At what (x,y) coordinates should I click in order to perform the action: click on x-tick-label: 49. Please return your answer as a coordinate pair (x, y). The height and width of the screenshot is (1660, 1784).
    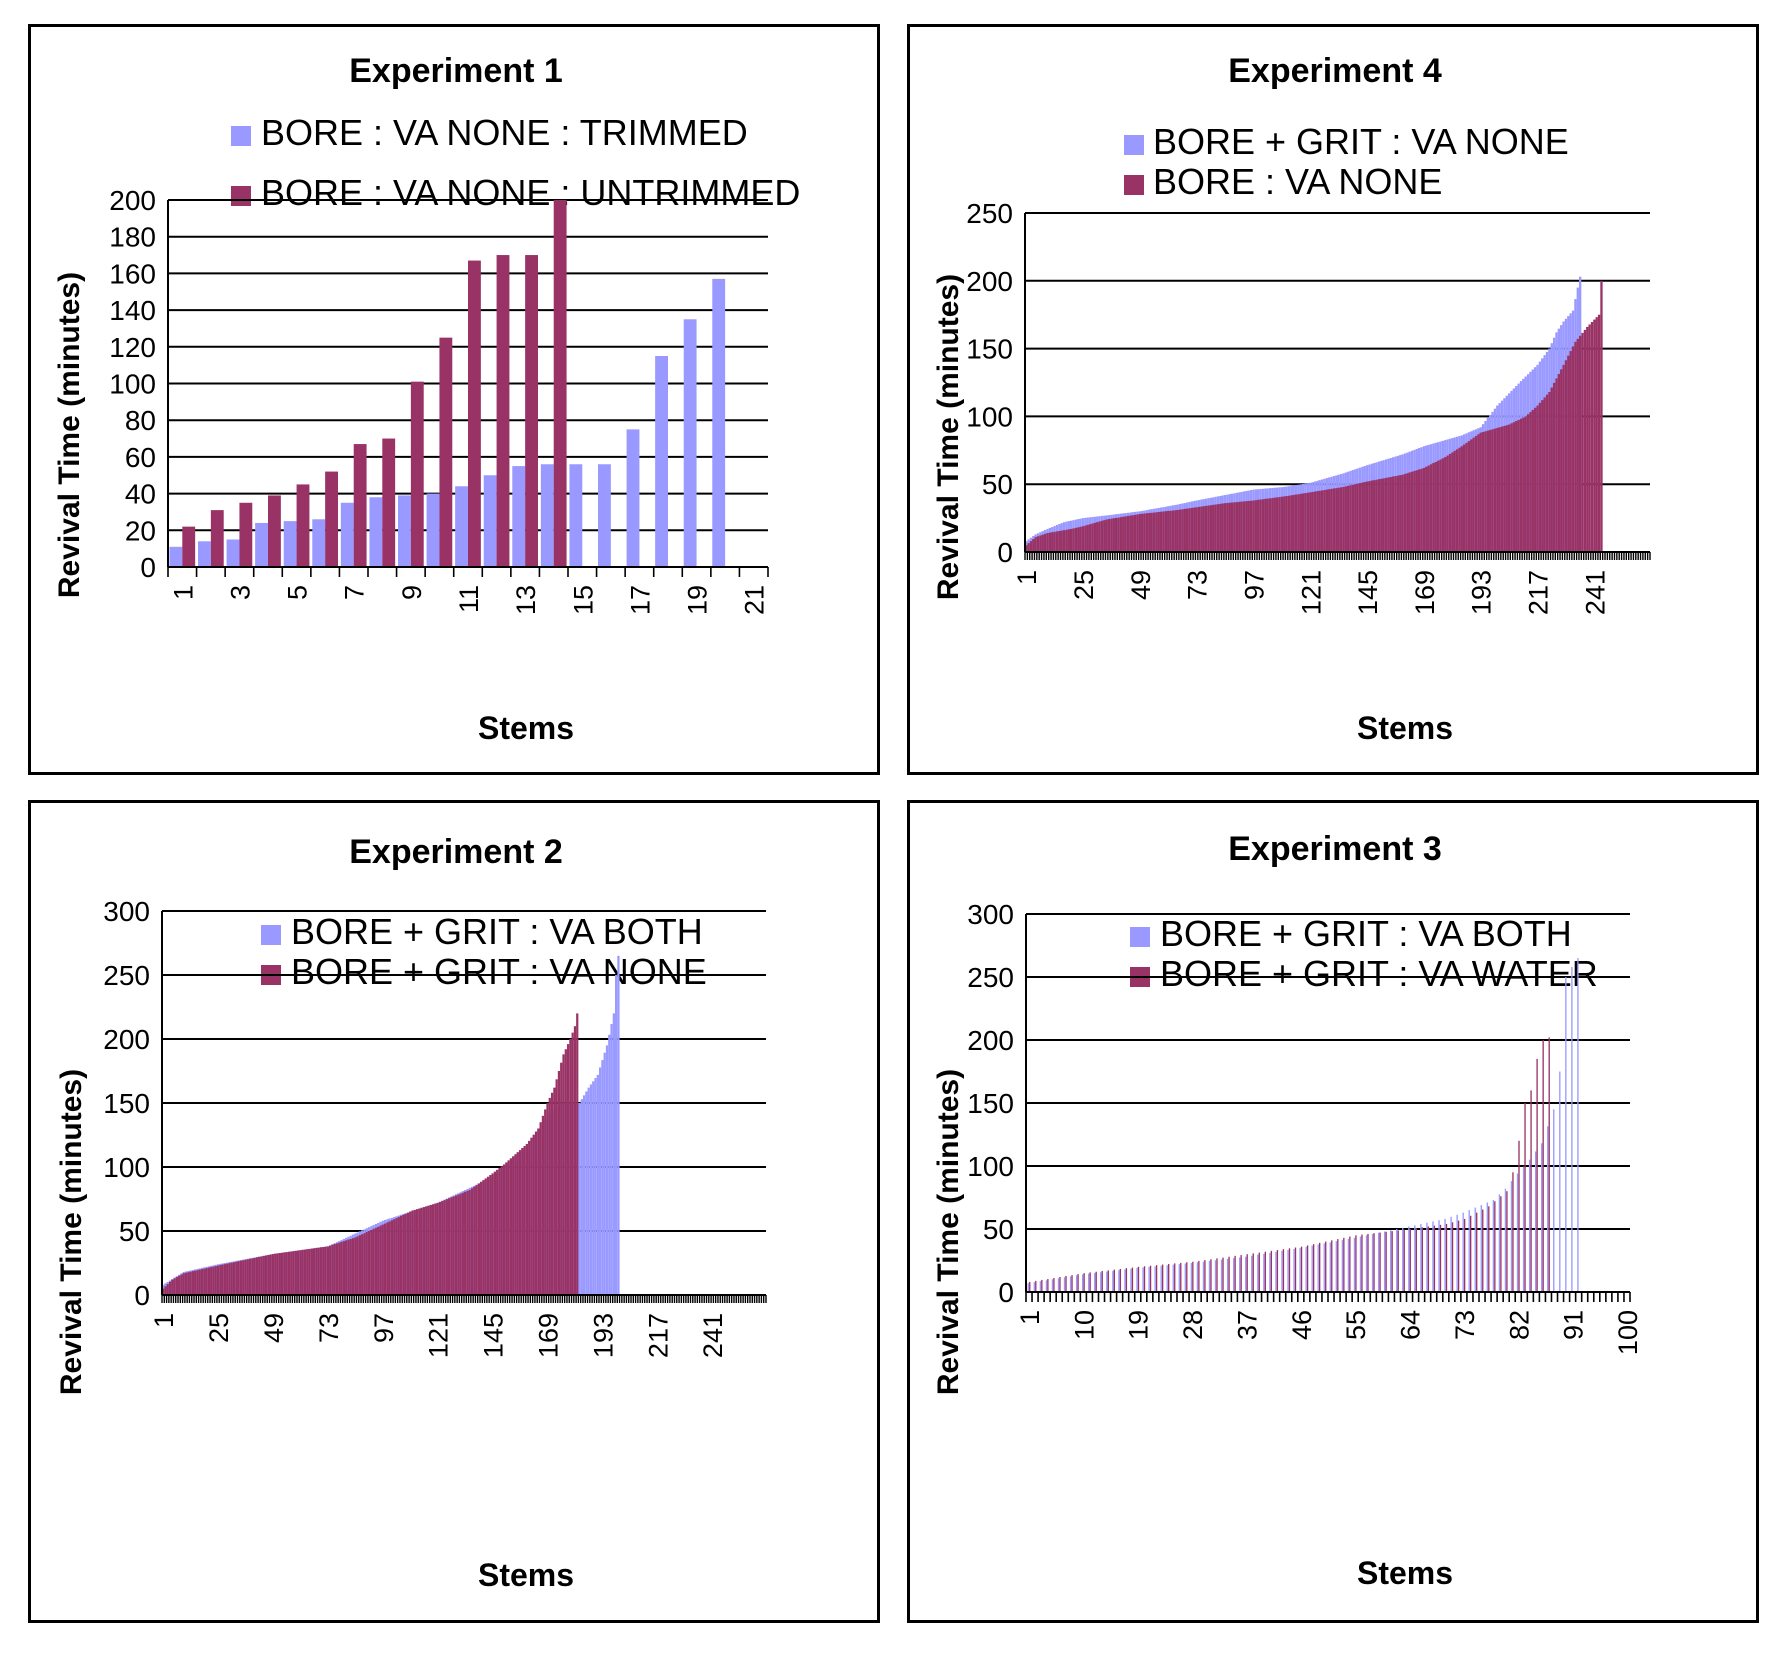
    Looking at the image, I should click on (1141, 585).